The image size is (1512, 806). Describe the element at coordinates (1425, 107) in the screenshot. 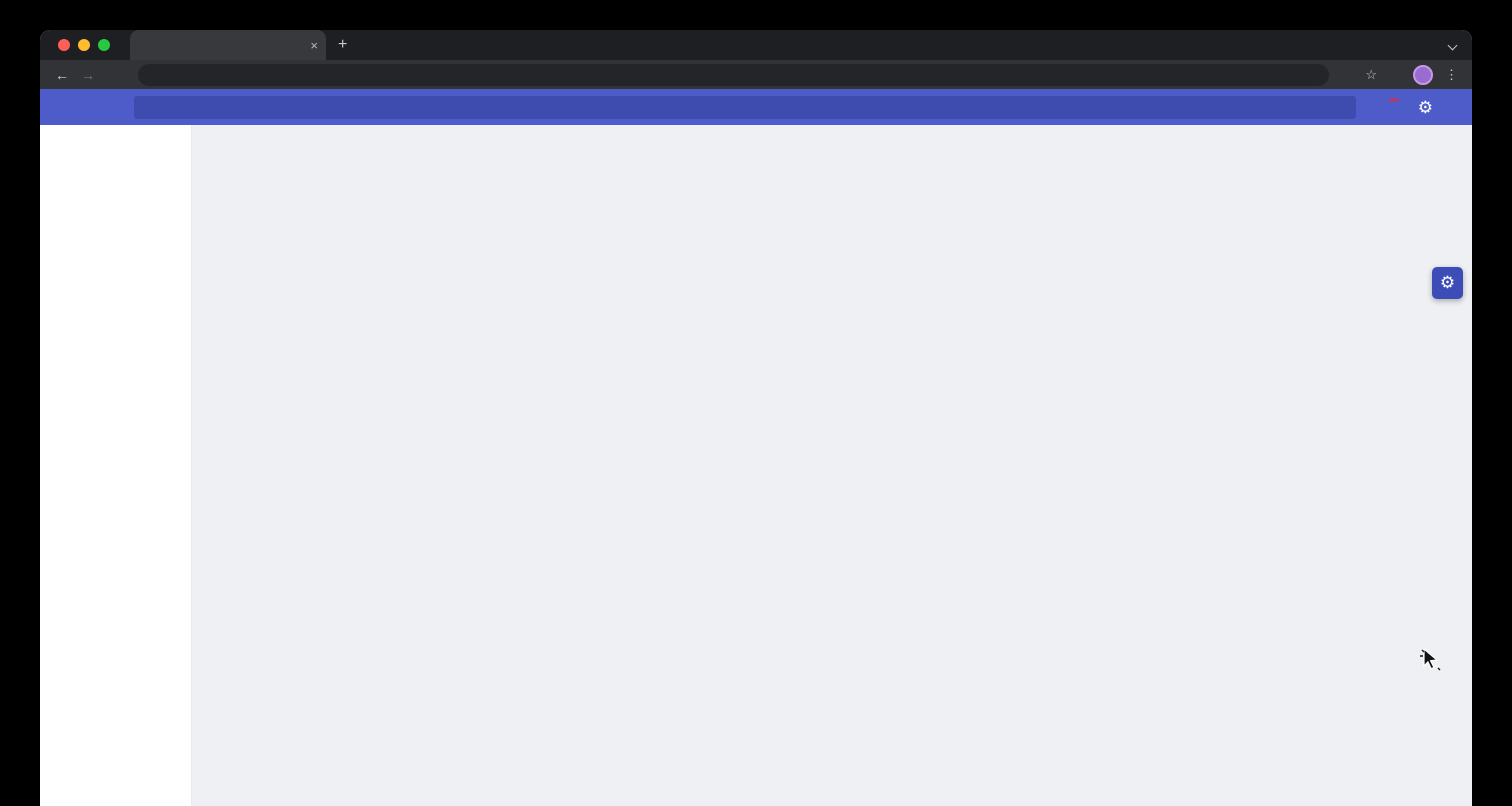

I see `settings-gear-icon: ⚙` at that location.